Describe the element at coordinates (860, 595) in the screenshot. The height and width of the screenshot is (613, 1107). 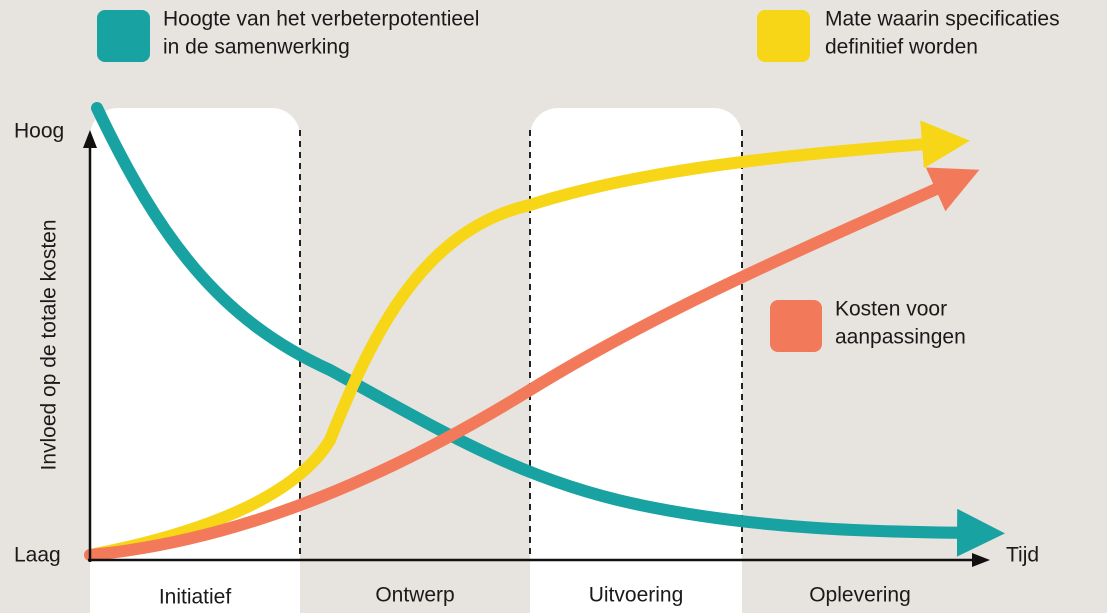
I see `phase-label: Oplevering` at that location.